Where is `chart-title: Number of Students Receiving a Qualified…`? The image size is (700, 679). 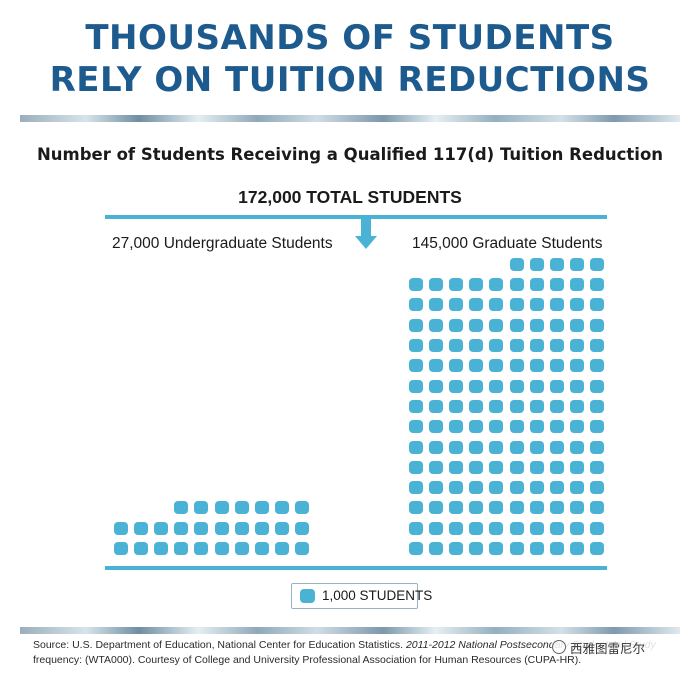 chart-title: Number of Students Receiving a Qualified… is located at coordinates (350, 154).